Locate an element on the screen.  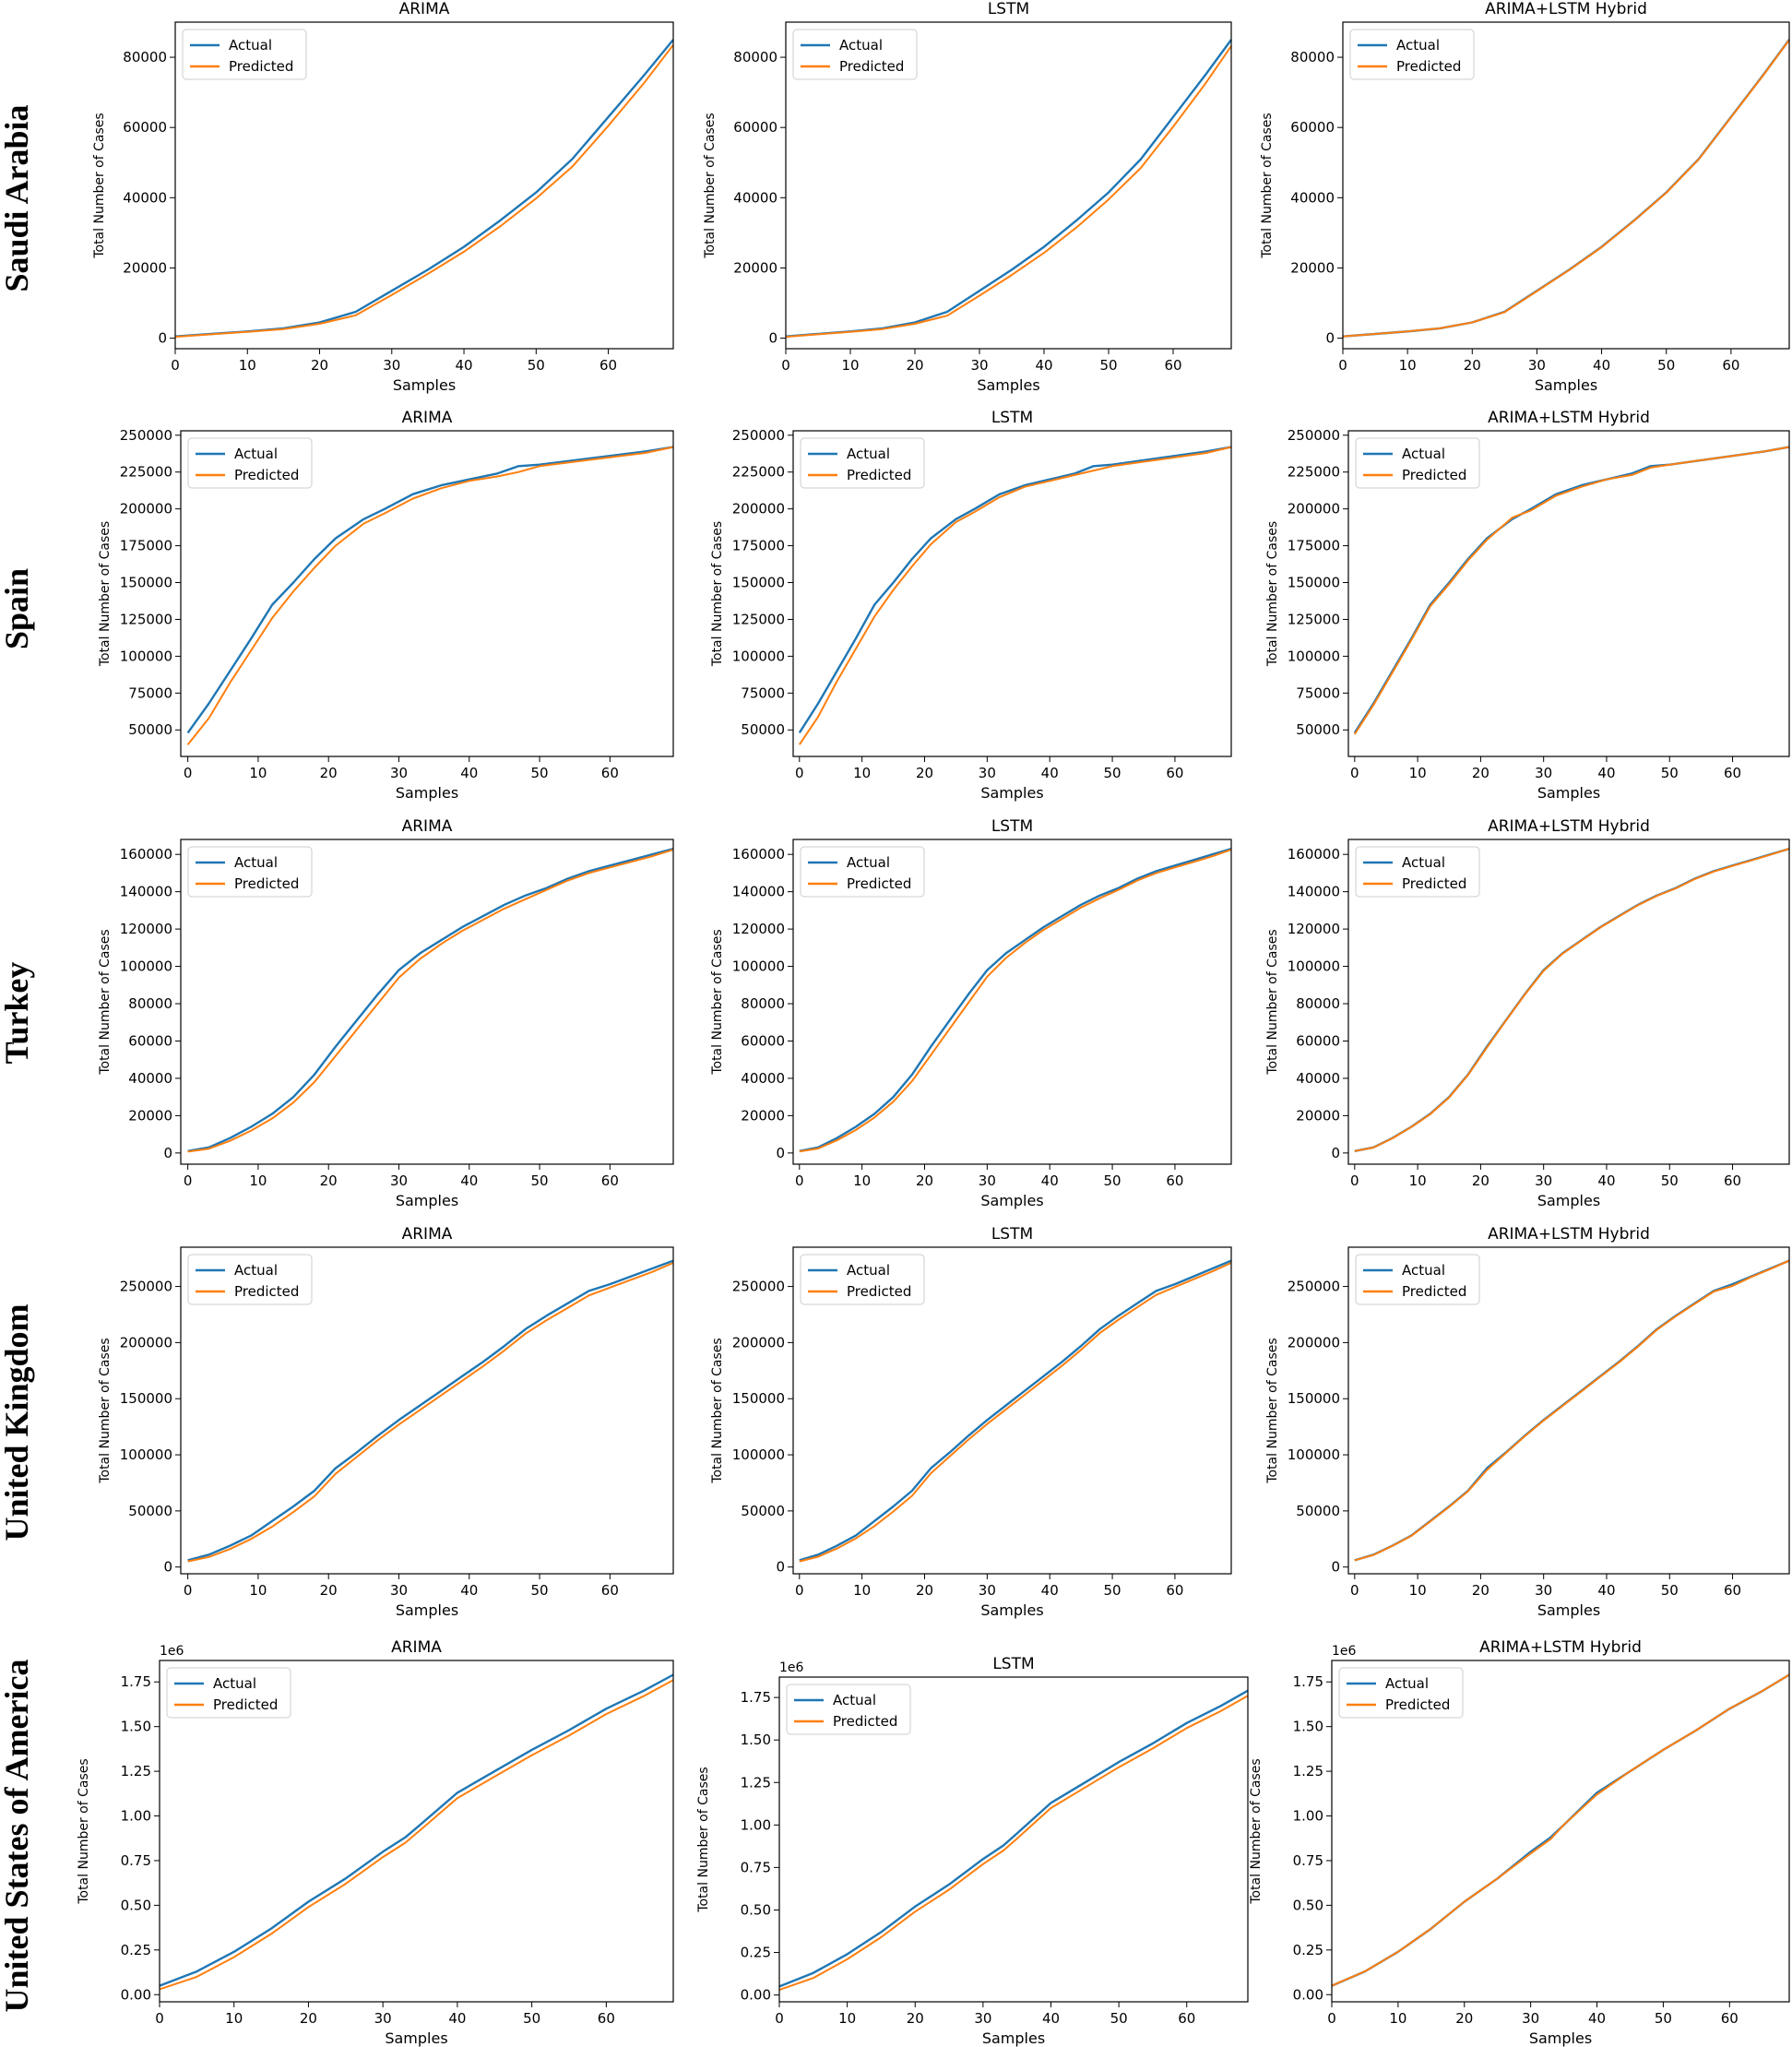
chart-title: ARIMA is located at coordinates (427, 827).